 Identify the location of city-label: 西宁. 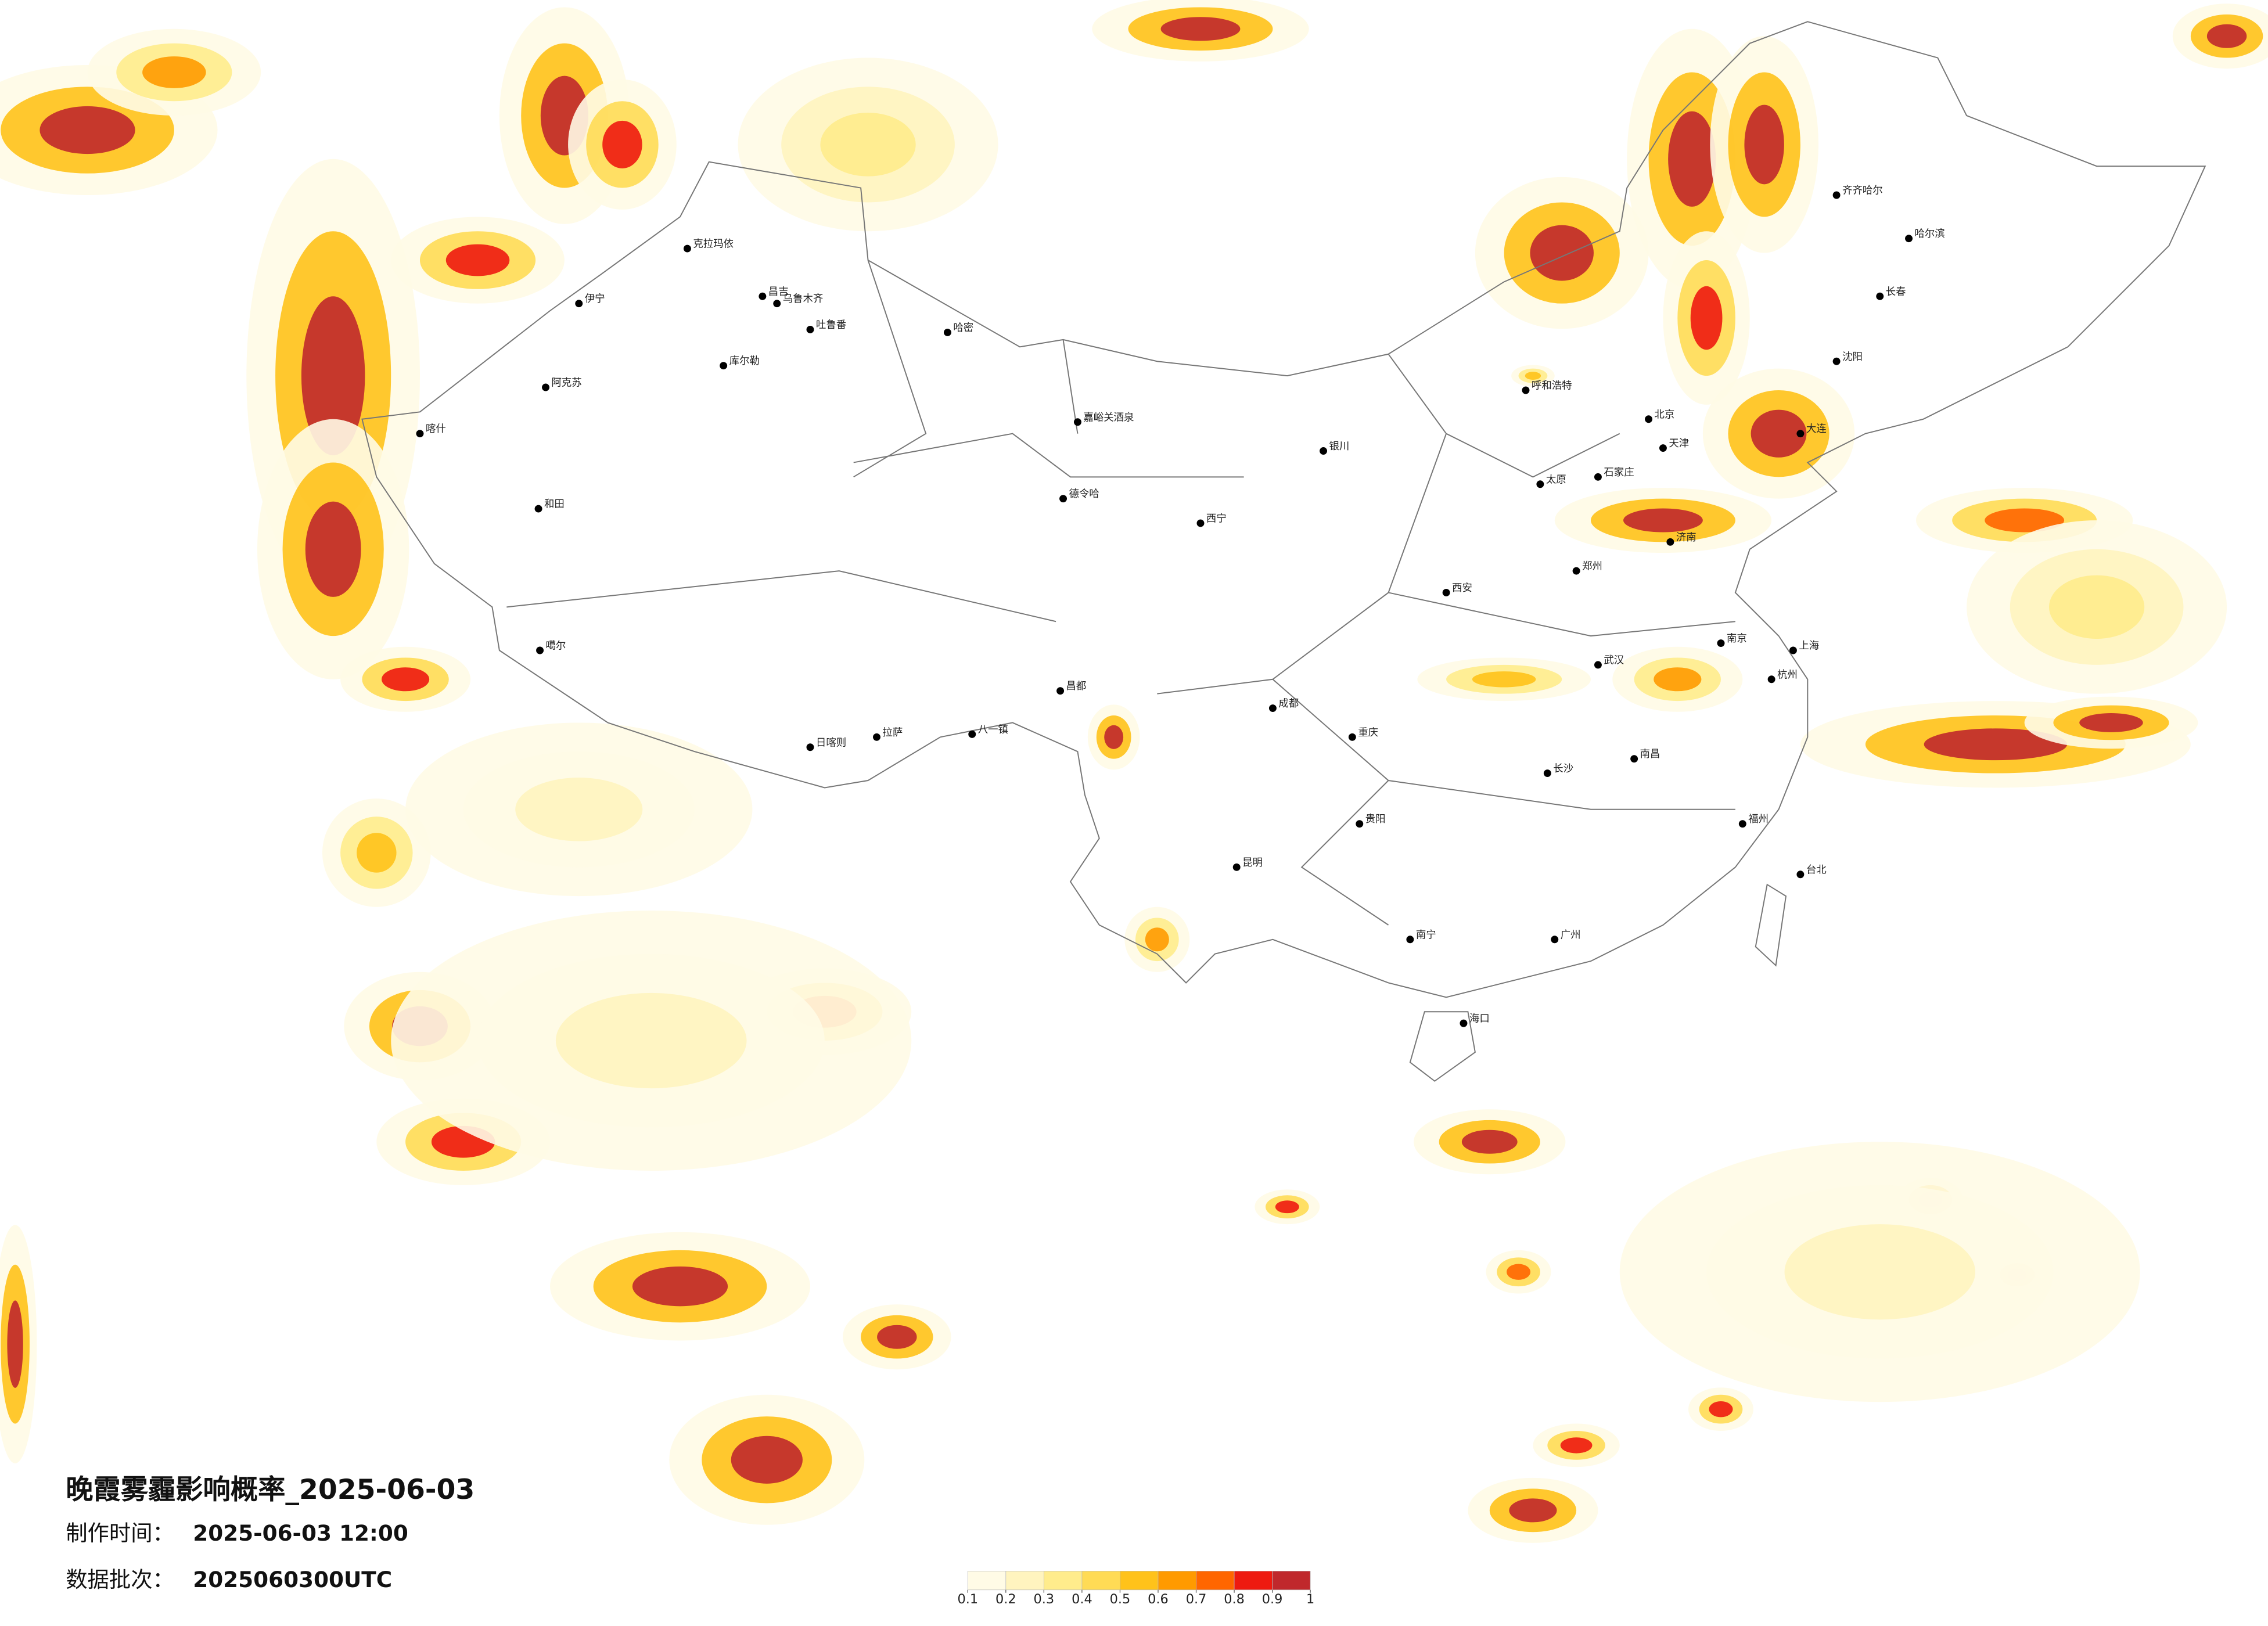
(1217, 519).